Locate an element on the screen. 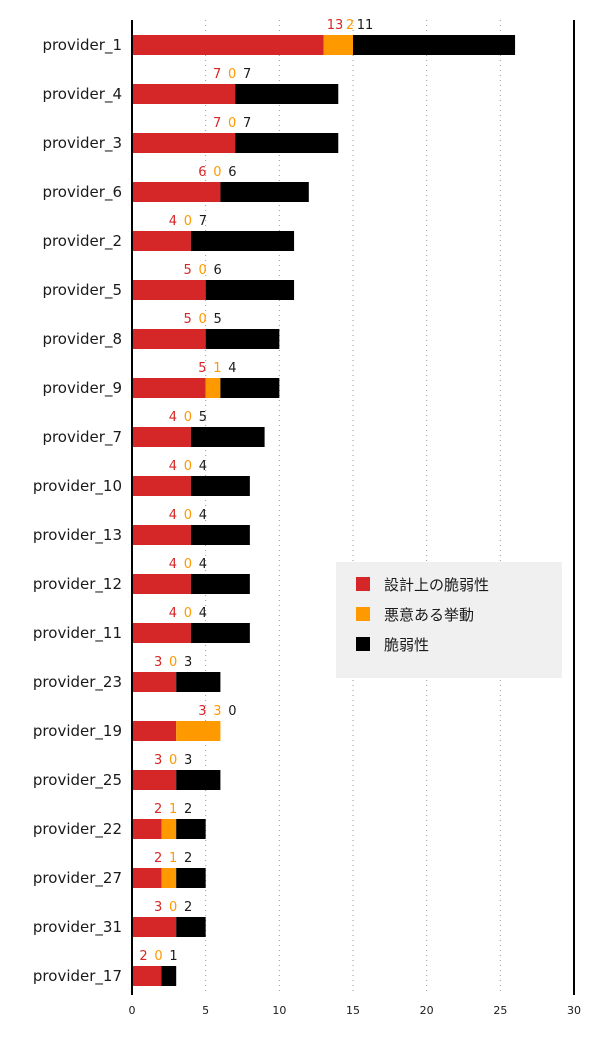 This screenshot has height=1040, width=604. category-label-provider_25: provider_25 is located at coordinates (77, 780).